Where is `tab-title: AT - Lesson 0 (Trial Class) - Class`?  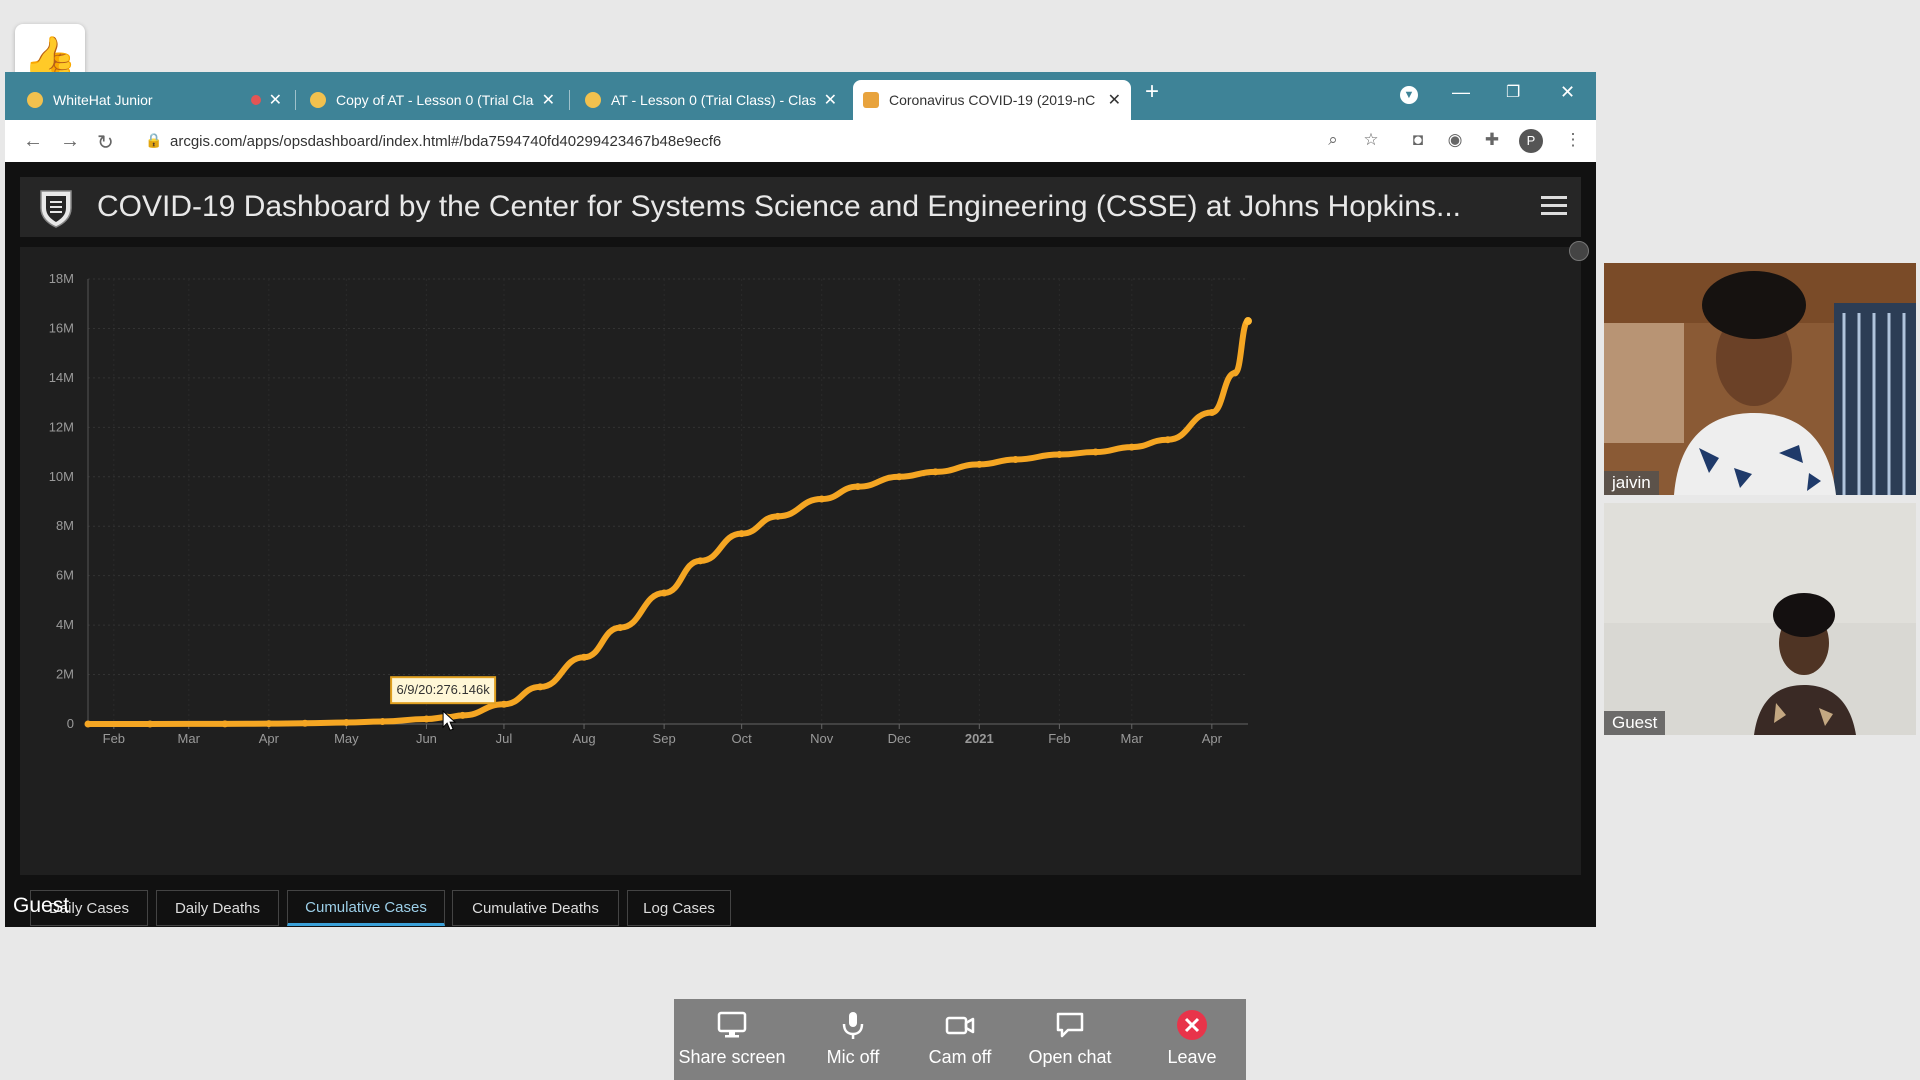
tab-title: AT - Lesson 0 (Trial Class) - Class is located at coordinates (713, 100).